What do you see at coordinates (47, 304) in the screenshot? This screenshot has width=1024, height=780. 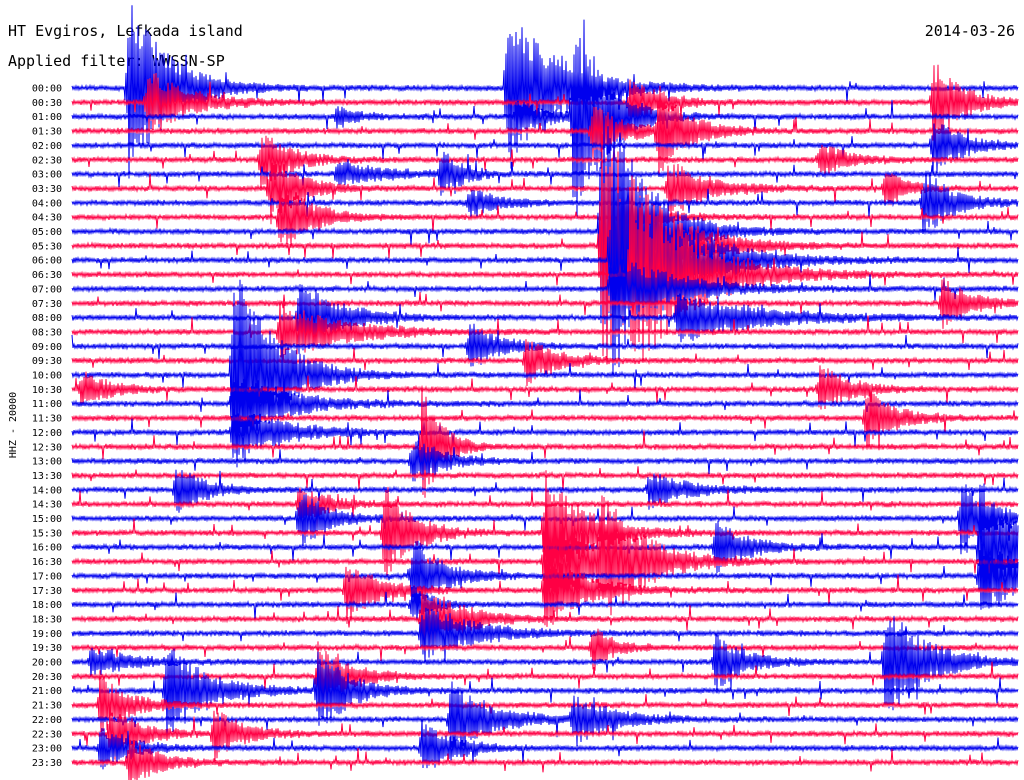 I see `time-tick-label: 07:30` at bounding box center [47, 304].